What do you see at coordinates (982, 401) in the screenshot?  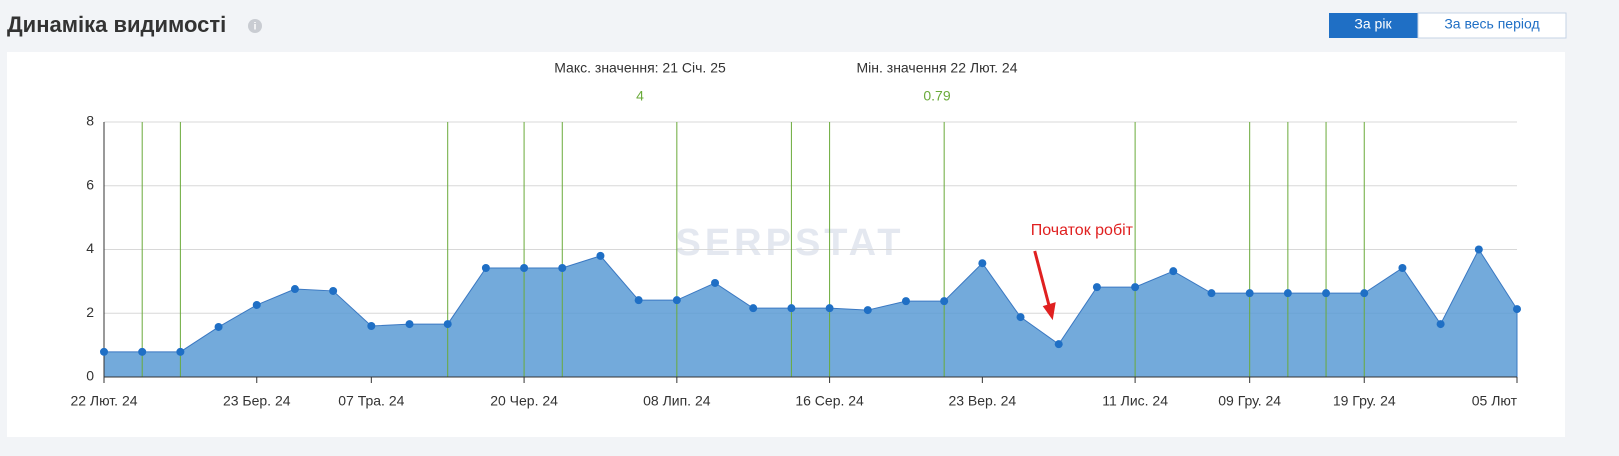 I see `x-tick-label: 23 Вер. 24` at bounding box center [982, 401].